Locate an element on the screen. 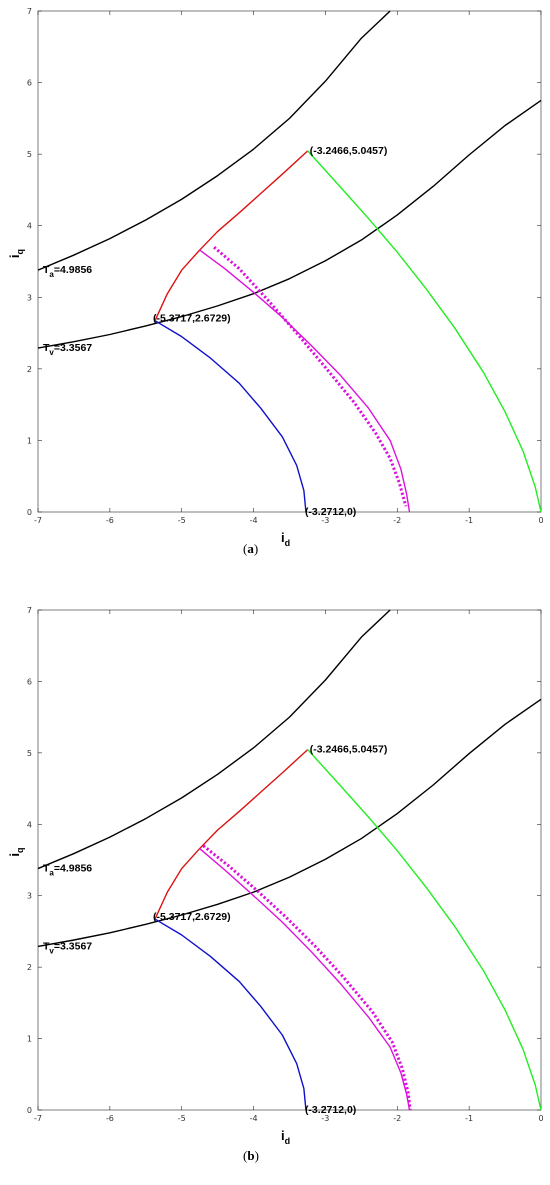 The height and width of the screenshot is (1185, 550). panel-caption: (a) is located at coordinates (250, 548).